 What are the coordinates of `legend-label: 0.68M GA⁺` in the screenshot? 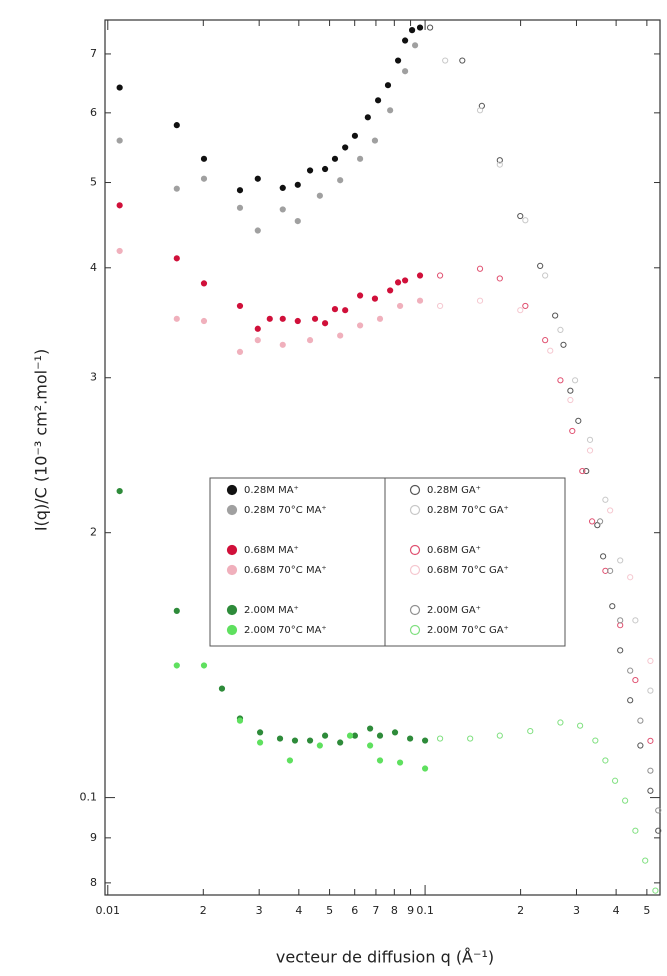 It's located at (454, 550).